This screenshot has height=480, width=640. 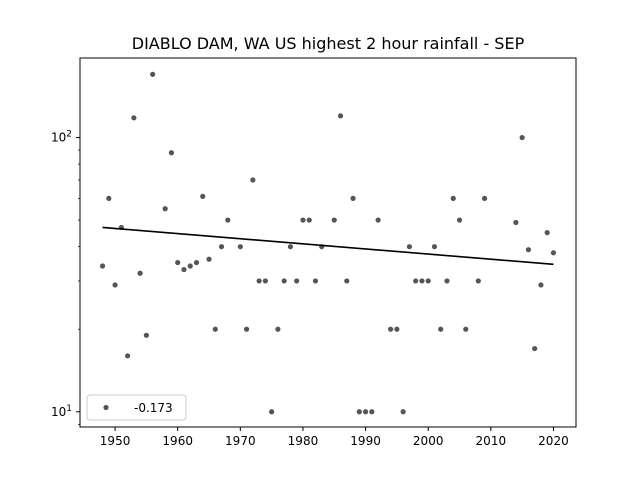 What do you see at coordinates (428, 441) in the screenshot?
I see `x-tick-label: 2000` at bounding box center [428, 441].